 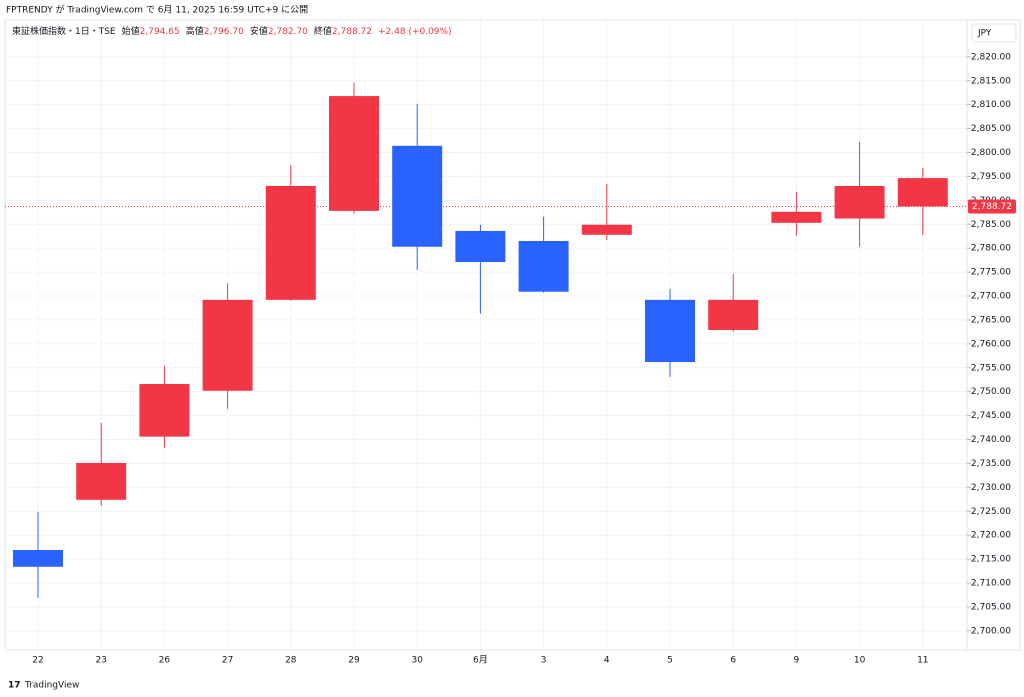 What do you see at coordinates (991, 344) in the screenshot?
I see `y-tick-label: 2,760.00` at bounding box center [991, 344].